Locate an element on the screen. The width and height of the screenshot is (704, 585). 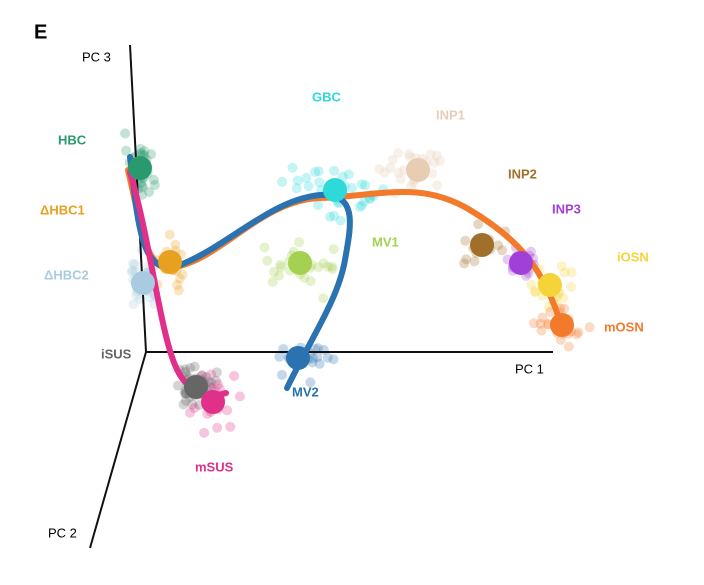
cluster-label: HBC is located at coordinates (72, 139).